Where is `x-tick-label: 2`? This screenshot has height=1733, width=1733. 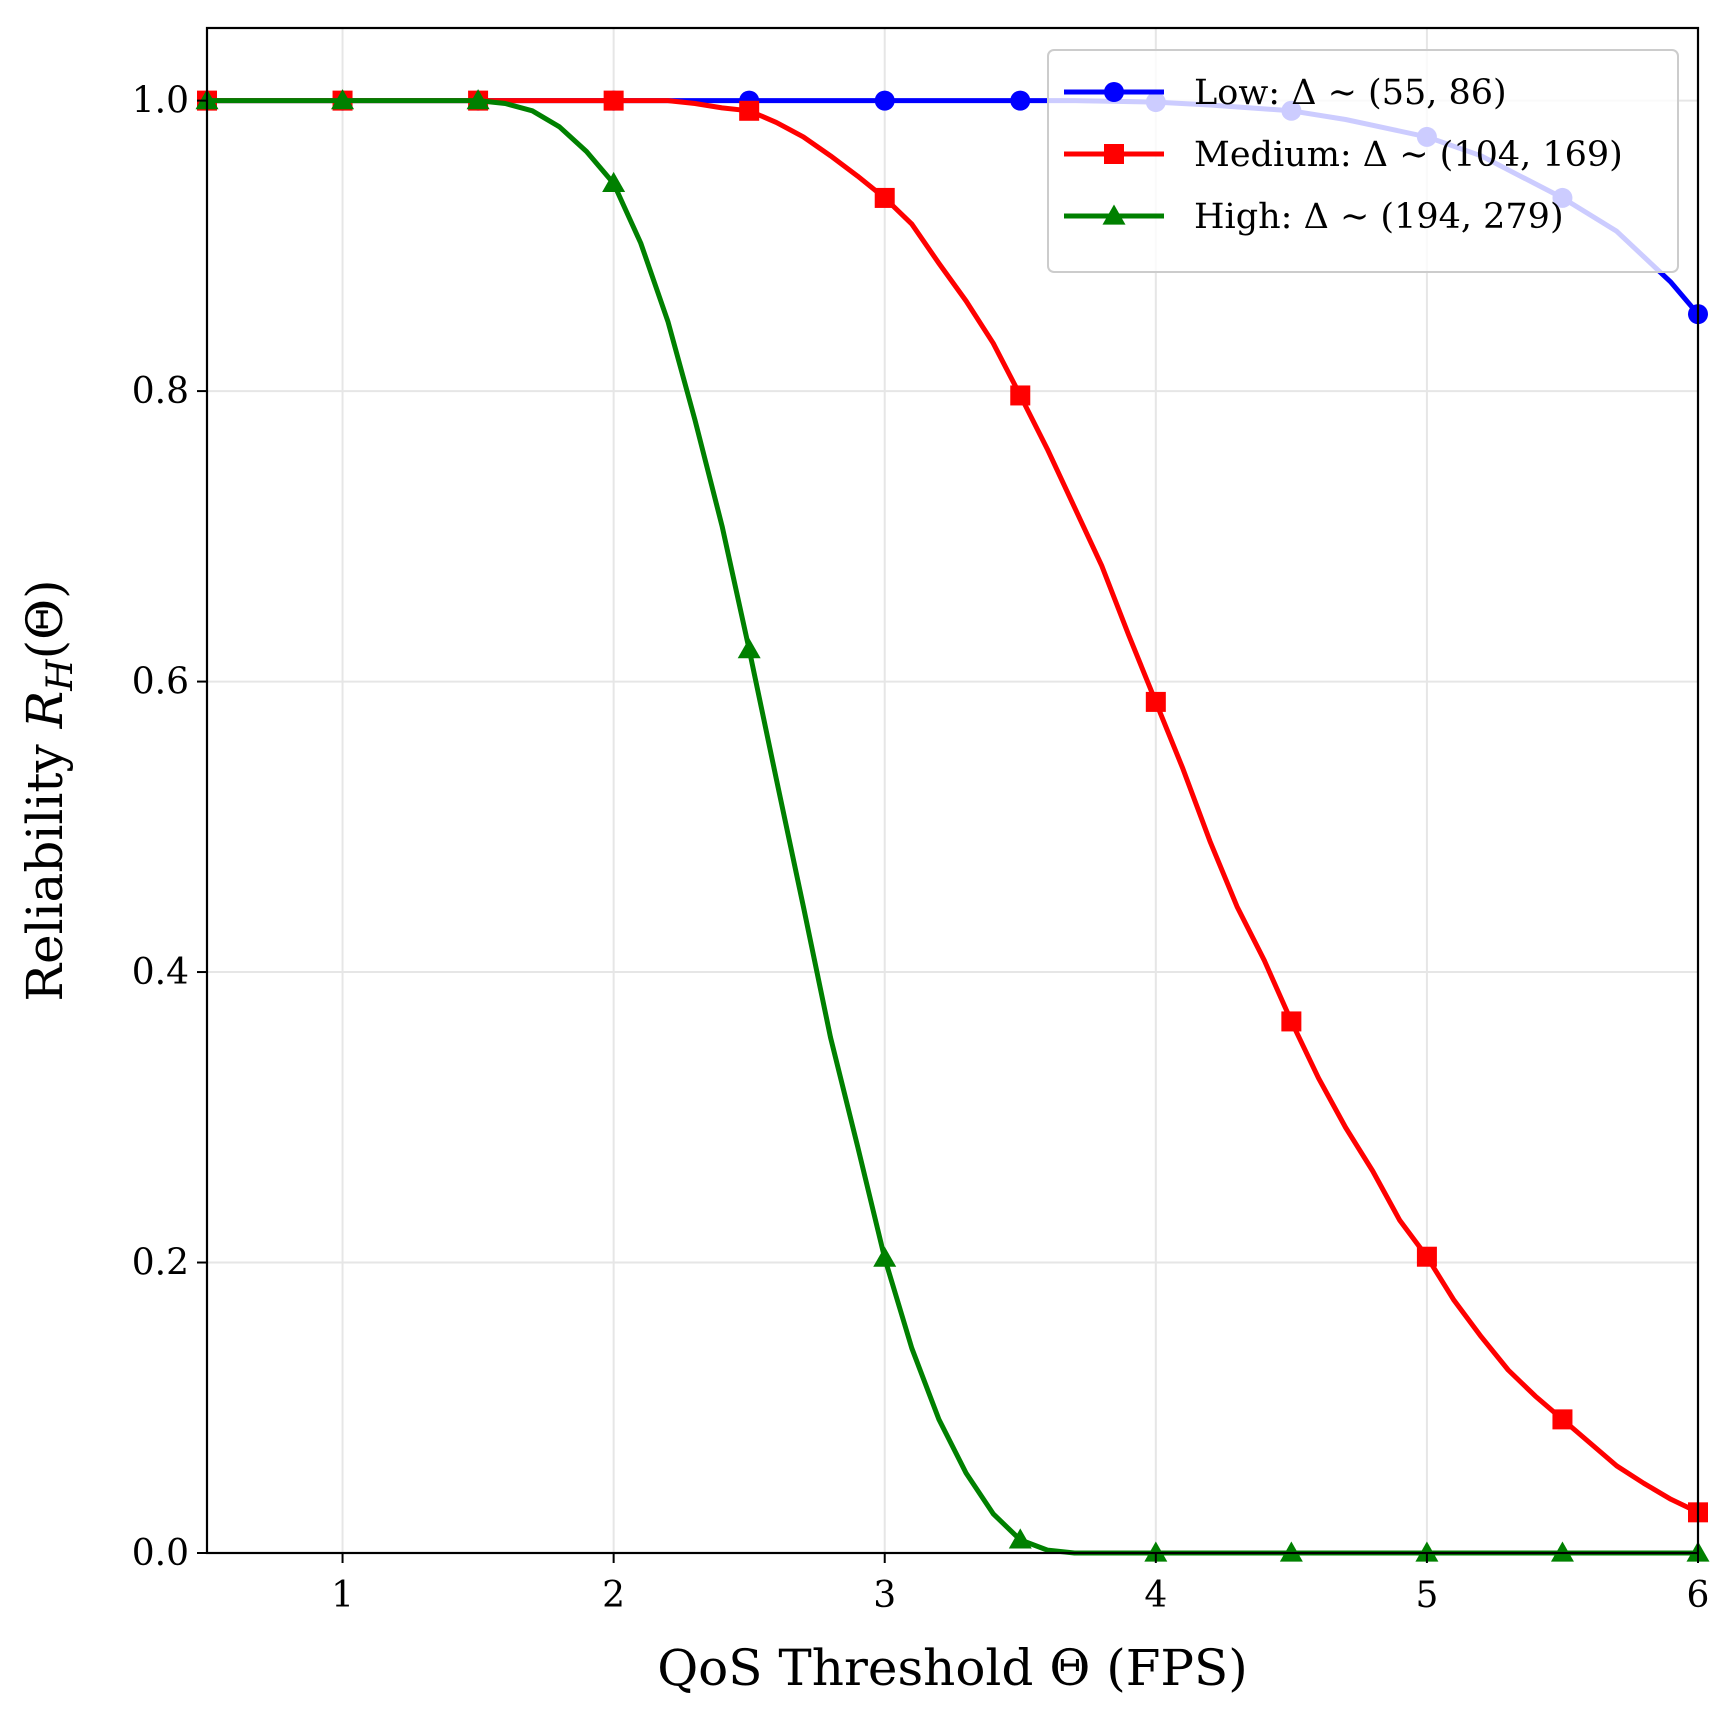
x-tick-label: 2 is located at coordinates (613, 1595).